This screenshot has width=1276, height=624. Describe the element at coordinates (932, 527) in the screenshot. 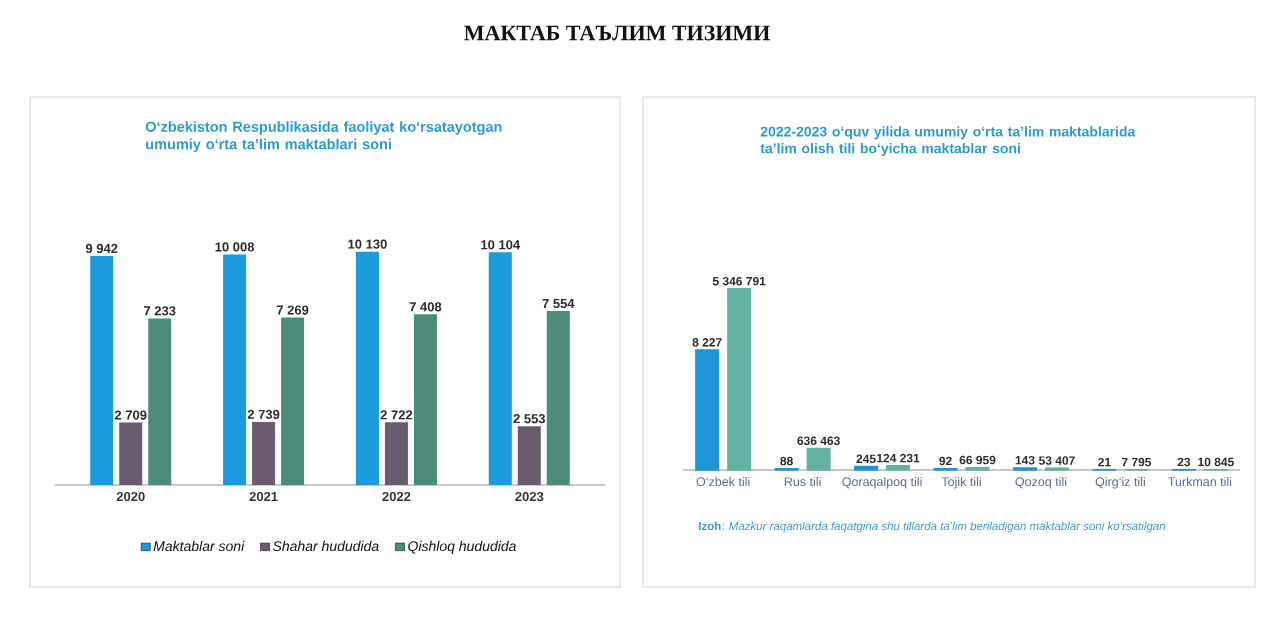

I see `text: Izoh: Mazkur raqamlarda faqatgina shu tillarda ta’lim beriladigan maktablar soni ko‘rsatilgan` at that location.